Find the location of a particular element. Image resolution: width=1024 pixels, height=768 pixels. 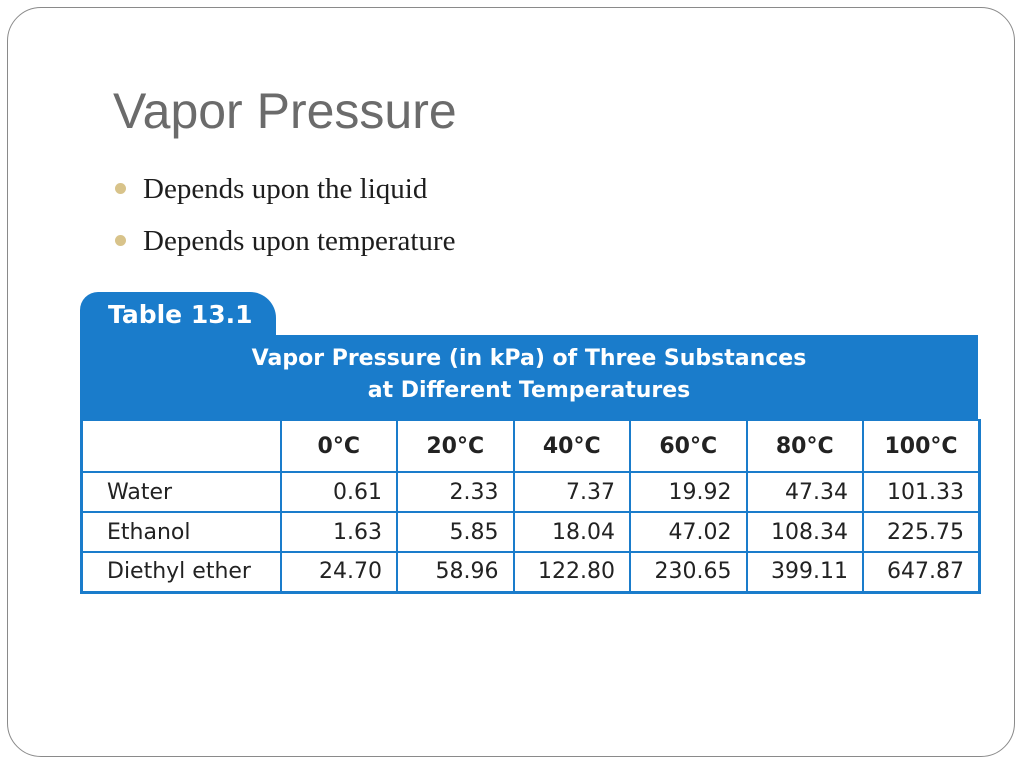

table-cell: 122.80 is located at coordinates (571, 572).